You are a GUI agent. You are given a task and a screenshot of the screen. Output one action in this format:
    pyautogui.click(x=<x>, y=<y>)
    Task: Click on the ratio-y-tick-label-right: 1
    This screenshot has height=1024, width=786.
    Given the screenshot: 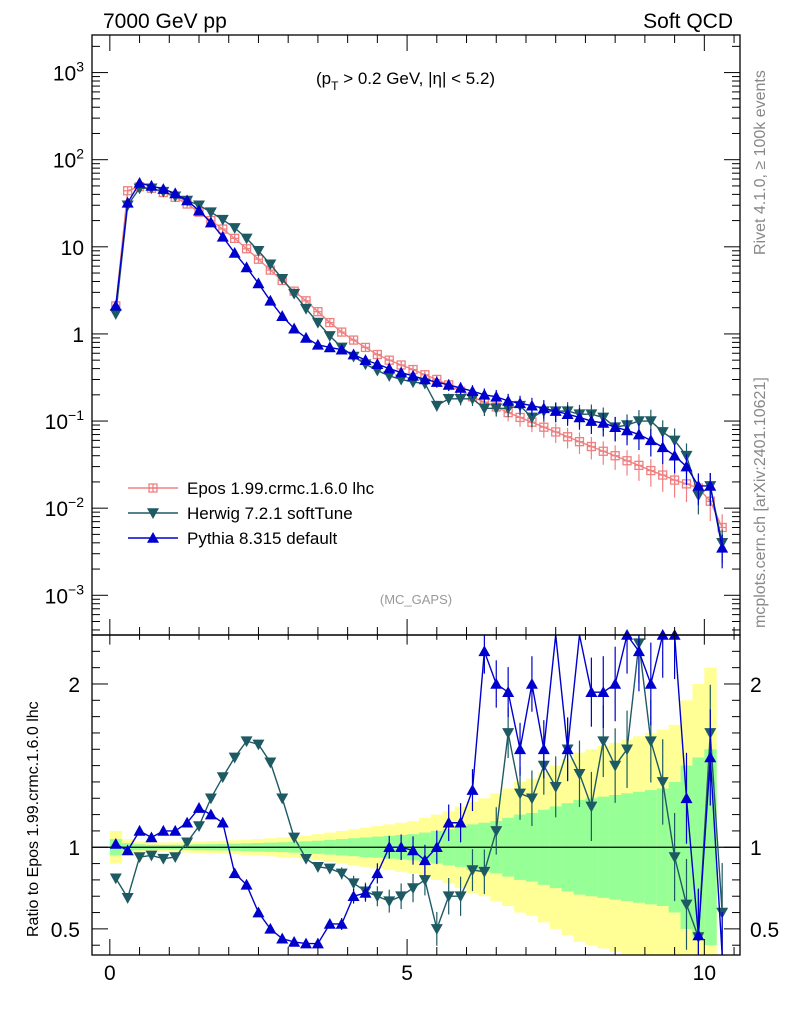 What is the action you would take?
    pyautogui.click(x=756, y=848)
    